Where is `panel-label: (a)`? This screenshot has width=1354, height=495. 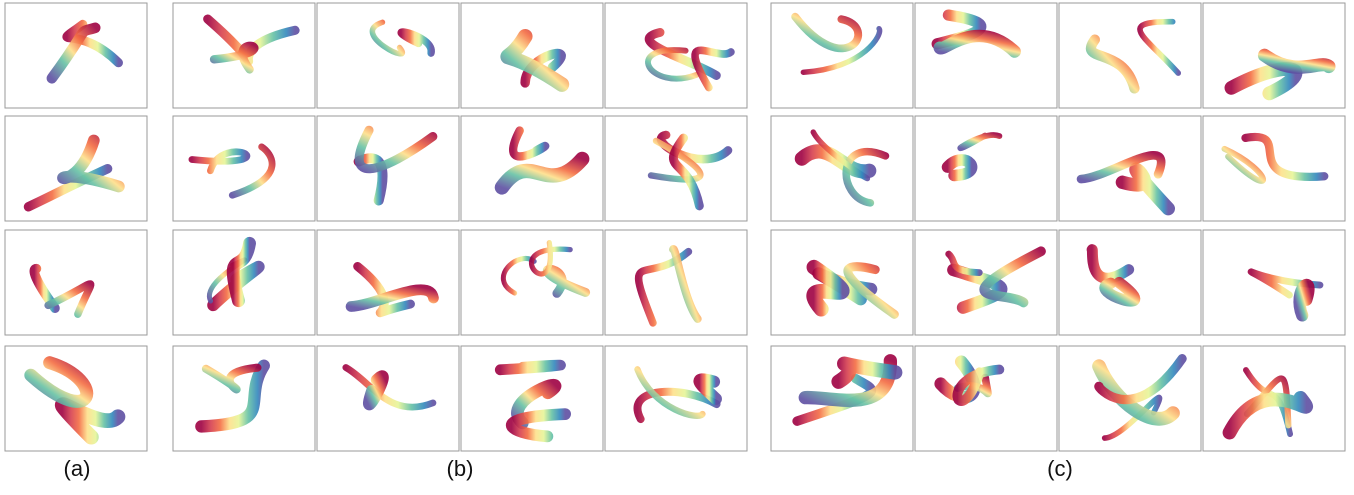 panel-label: (a) is located at coordinates (77, 468).